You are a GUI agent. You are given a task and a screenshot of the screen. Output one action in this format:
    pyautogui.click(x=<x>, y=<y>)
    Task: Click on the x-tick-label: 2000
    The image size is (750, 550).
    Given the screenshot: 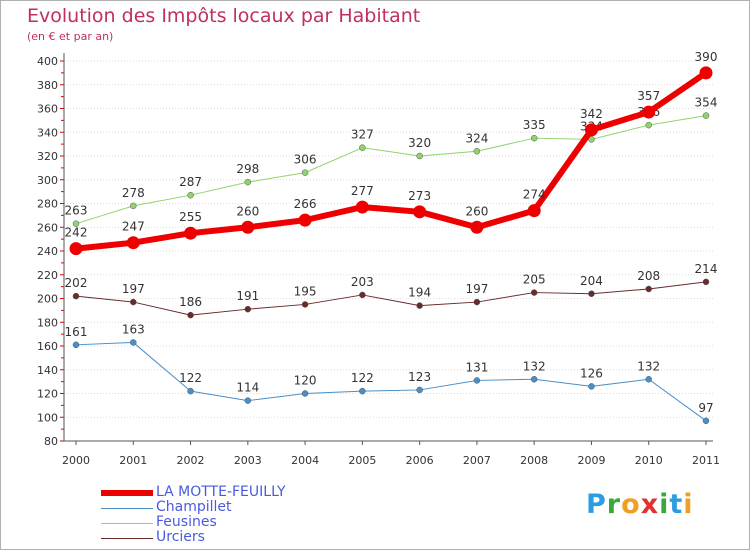 What is the action you would take?
    pyautogui.click(x=76, y=460)
    